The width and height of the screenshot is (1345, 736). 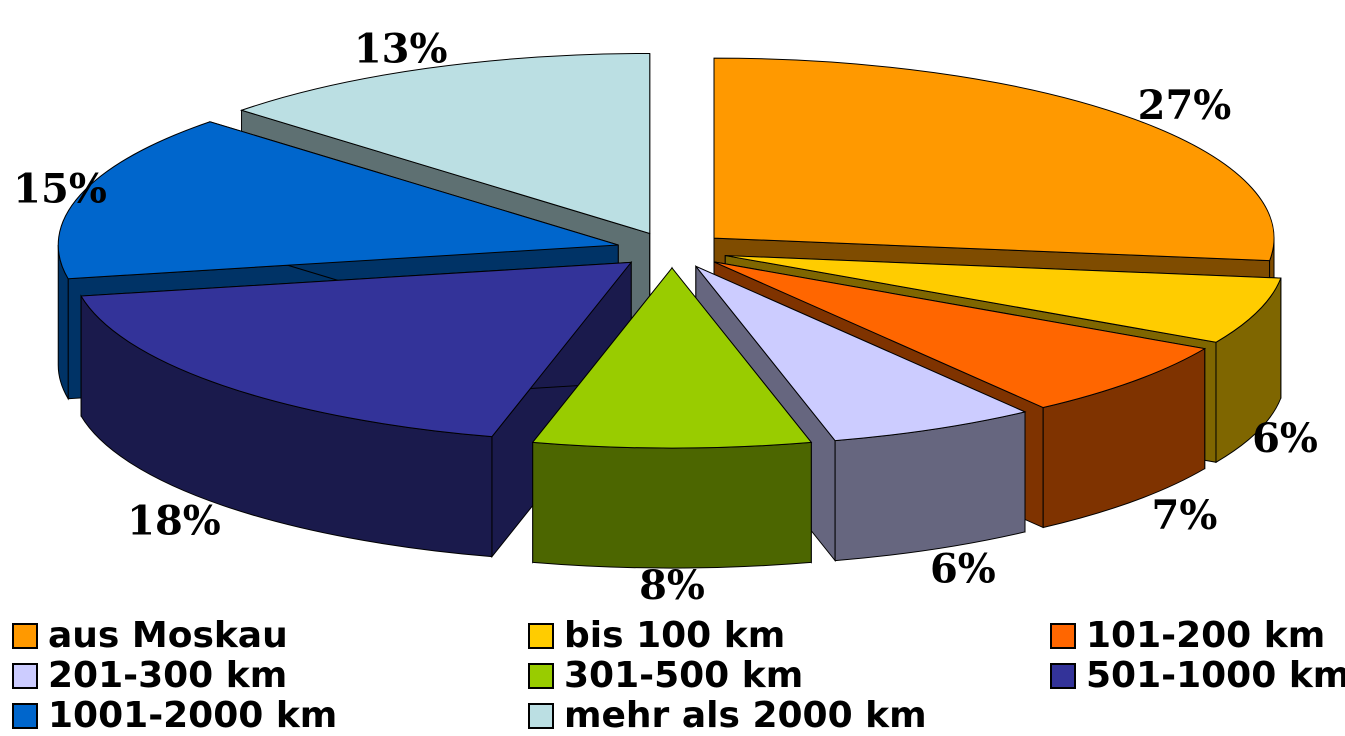 I want to click on slice-label-4: 8%, so click(x=672, y=581).